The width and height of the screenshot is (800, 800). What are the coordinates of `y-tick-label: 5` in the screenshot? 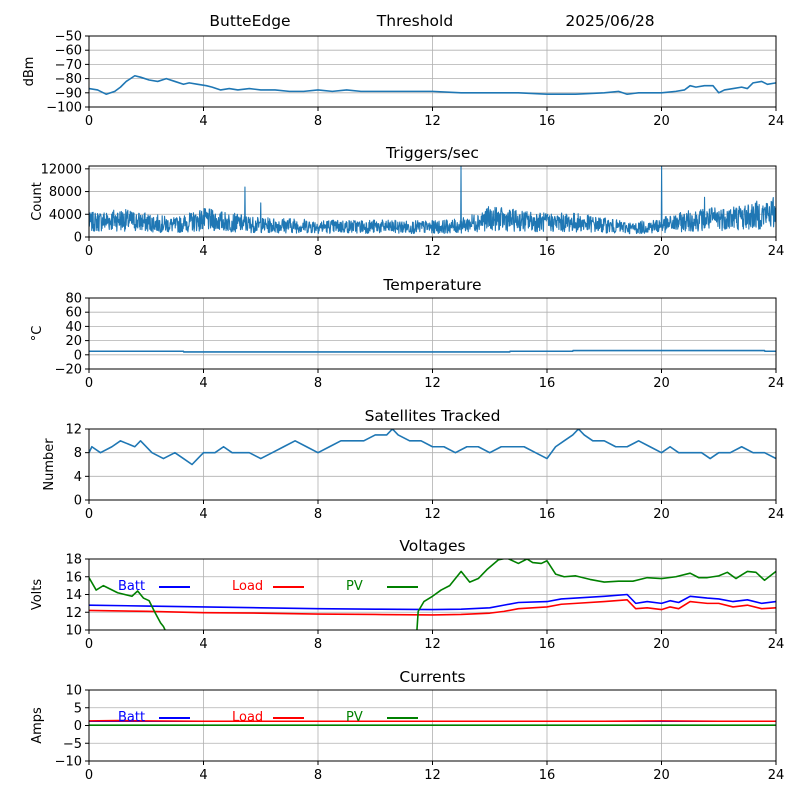 It's located at (78, 708).